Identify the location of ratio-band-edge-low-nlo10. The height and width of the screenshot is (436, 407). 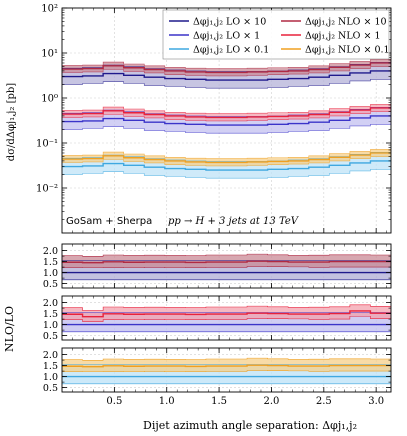
(226, 267).